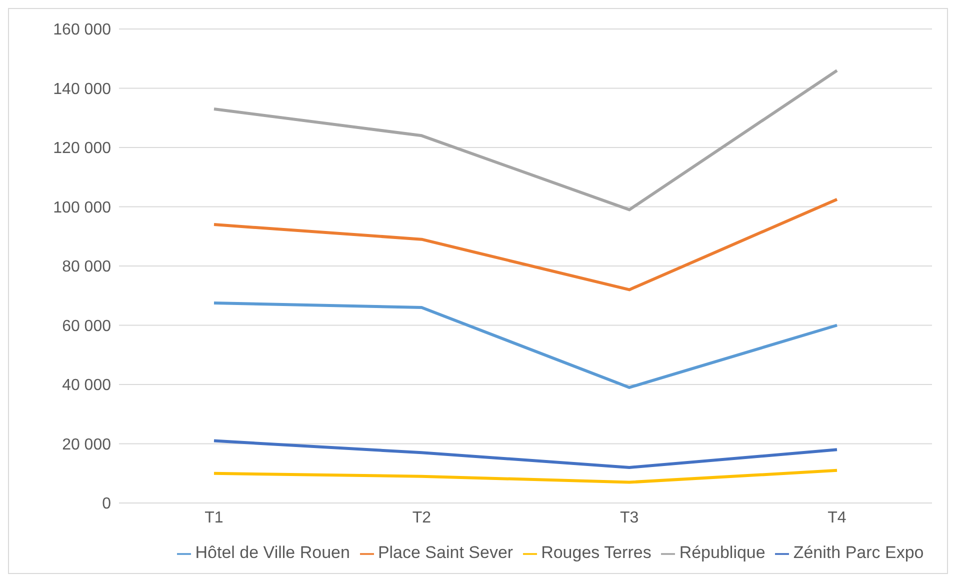 The image size is (958, 584). What do you see at coordinates (87, 445) in the screenshot?
I see `y-tick-label: 20 000` at bounding box center [87, 445].